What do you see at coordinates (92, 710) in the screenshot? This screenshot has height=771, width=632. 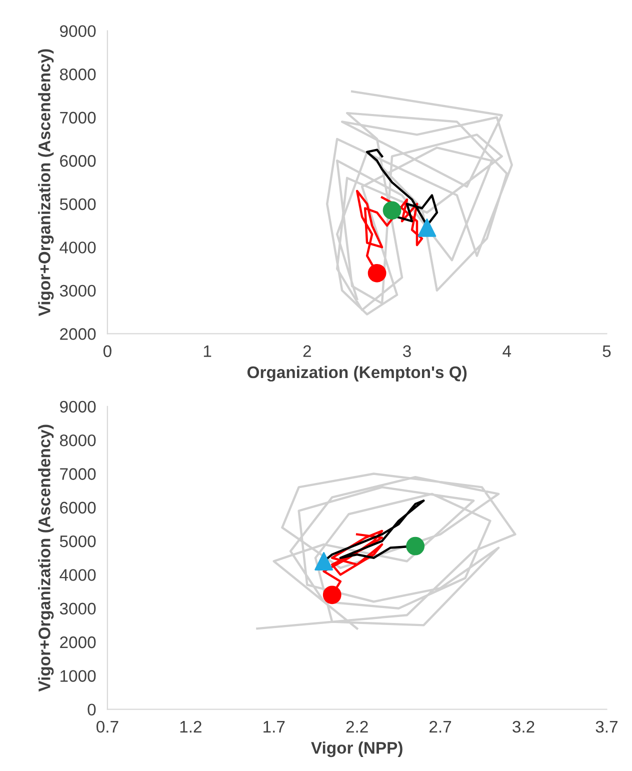 I see `y-tick-label: 0` at bounding box center [92, 710].